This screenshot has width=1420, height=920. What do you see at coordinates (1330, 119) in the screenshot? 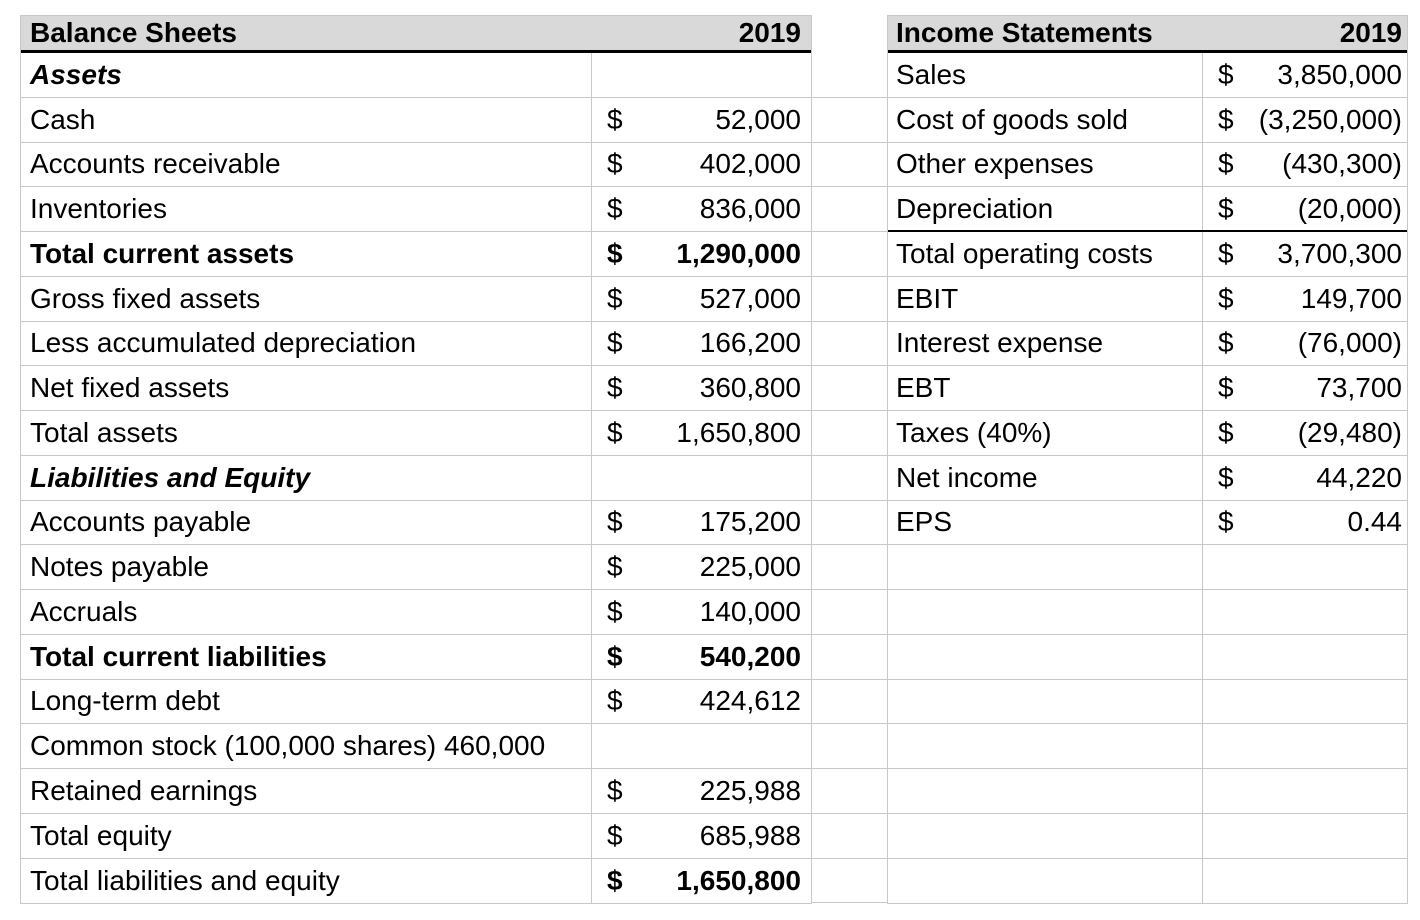
I see `amount: (3,250,000)` at bounding box center [1330, 119].